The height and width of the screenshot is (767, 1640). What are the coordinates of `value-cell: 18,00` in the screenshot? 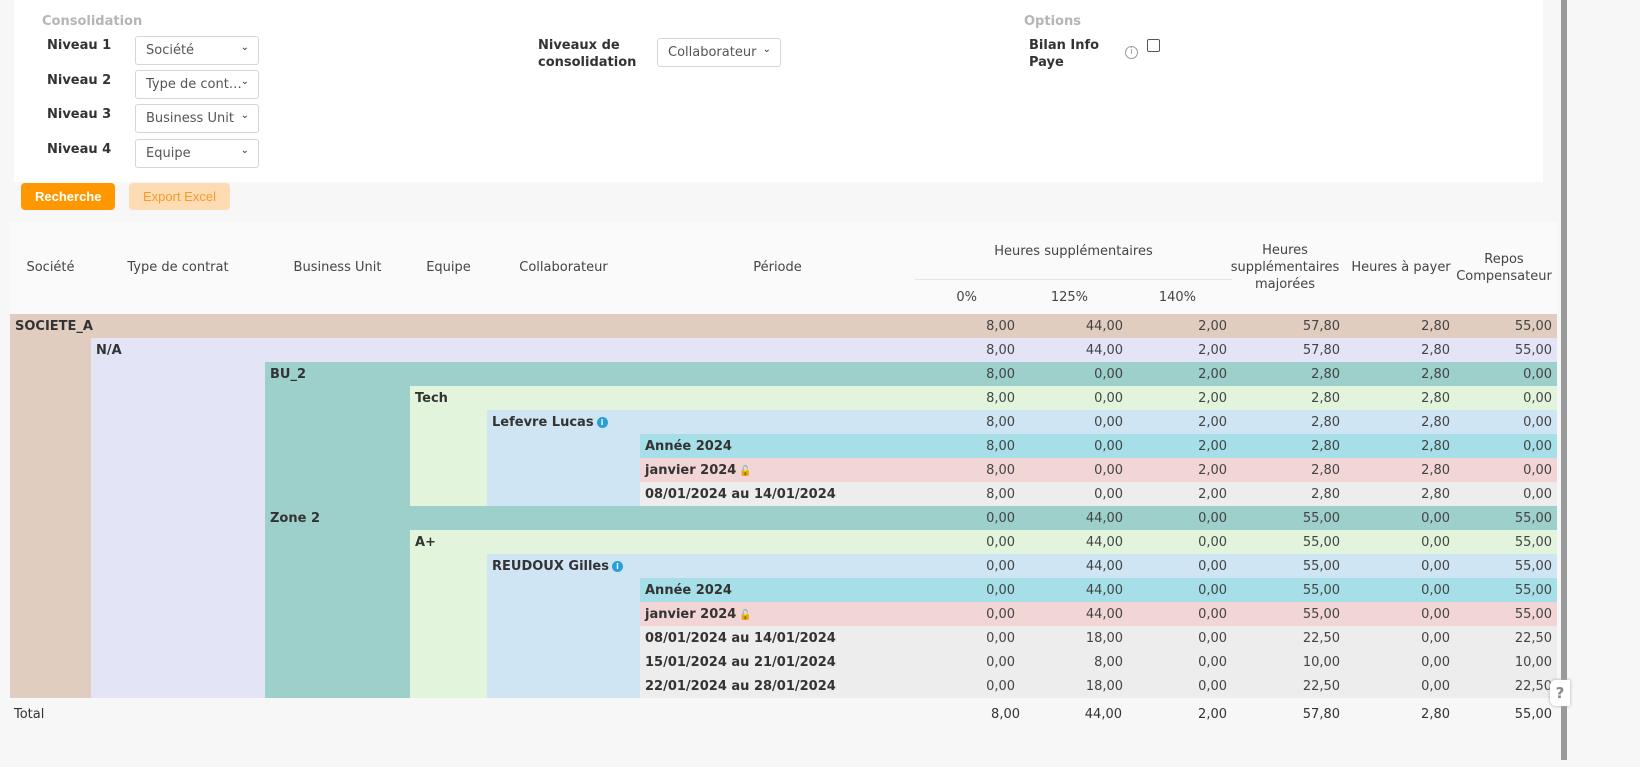 It's located at (1104, 638).